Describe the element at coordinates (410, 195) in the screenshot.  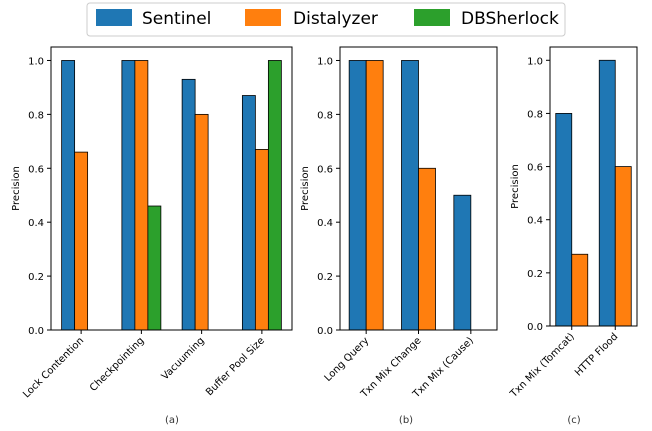
I see `bar-sentinel-txn-mix-change` at that location.